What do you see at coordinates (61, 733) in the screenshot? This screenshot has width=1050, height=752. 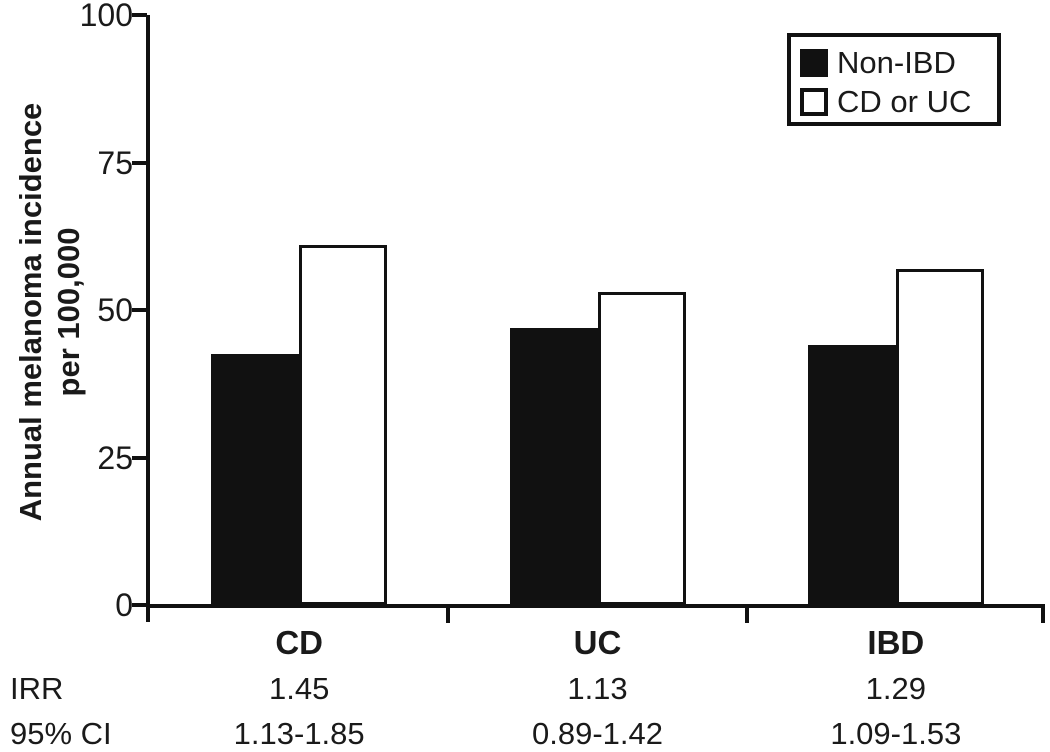 I see `ci-row-label: 95% CI` at bounding box center [61, 733].